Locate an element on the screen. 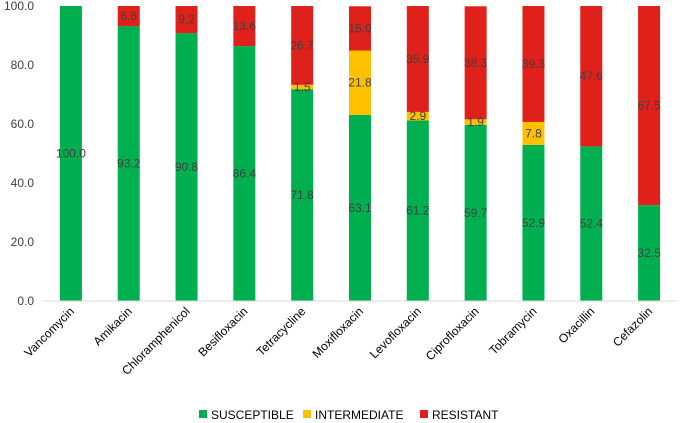  data-label-susceptible: 52.4 is located at coordinates (592, 224).